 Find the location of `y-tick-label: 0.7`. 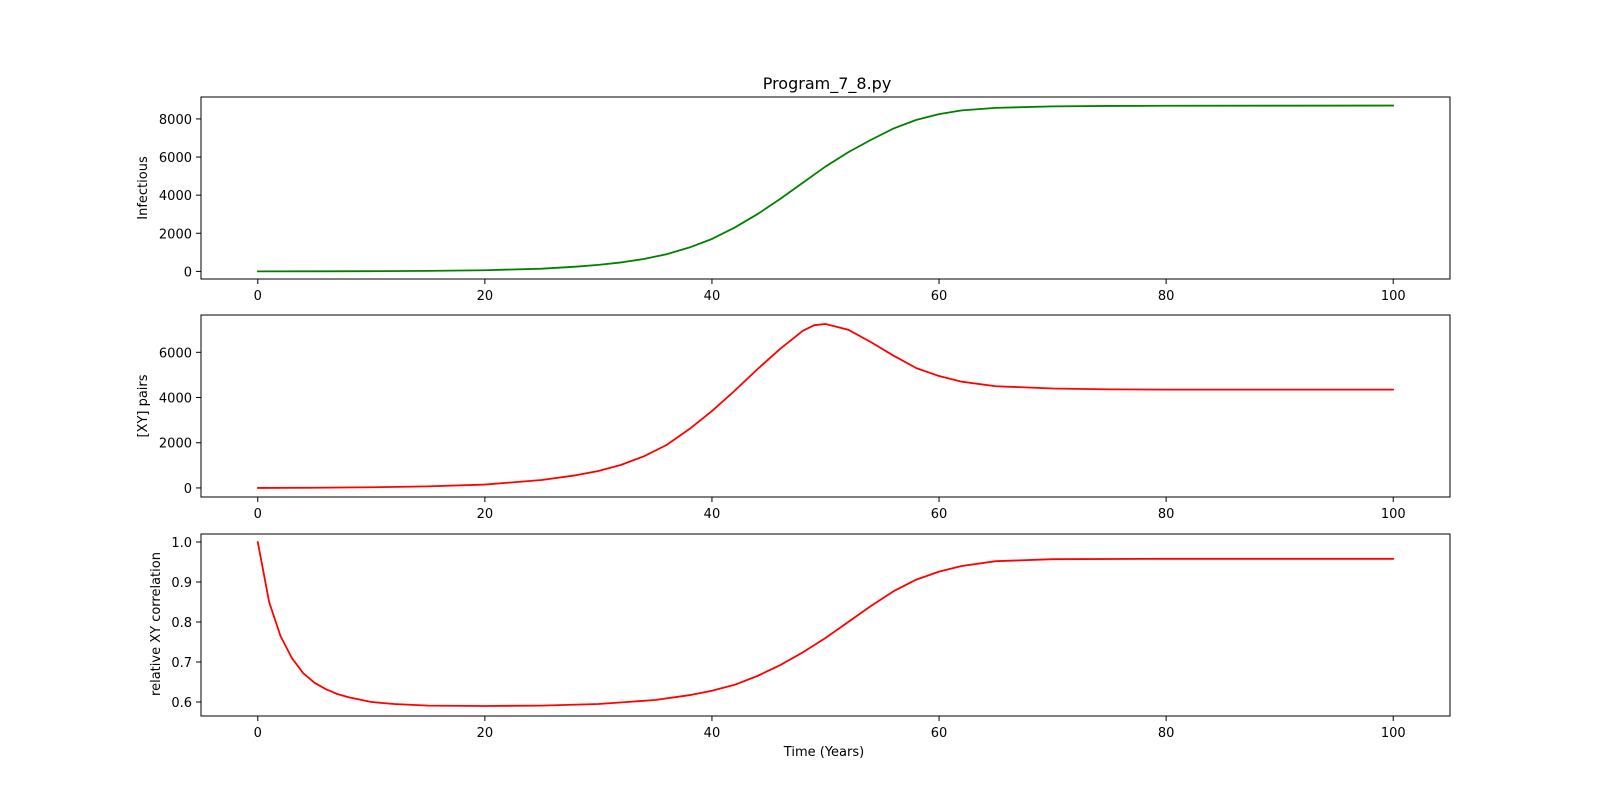

y-tick-label: 0.7 is located at coordinates (181, 663).